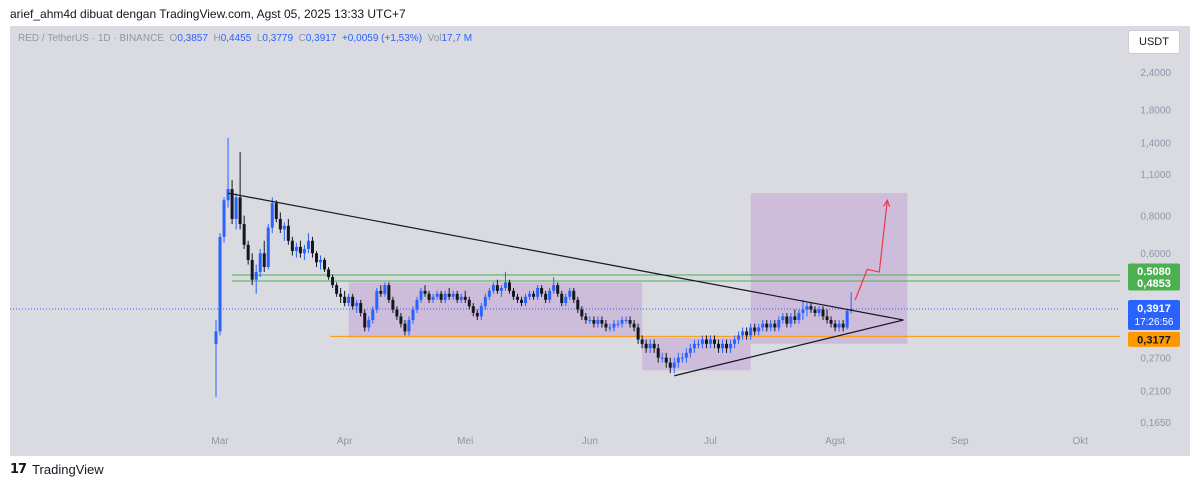  I want to click on tradingview-logo-icon: 17, so click(18, 469).